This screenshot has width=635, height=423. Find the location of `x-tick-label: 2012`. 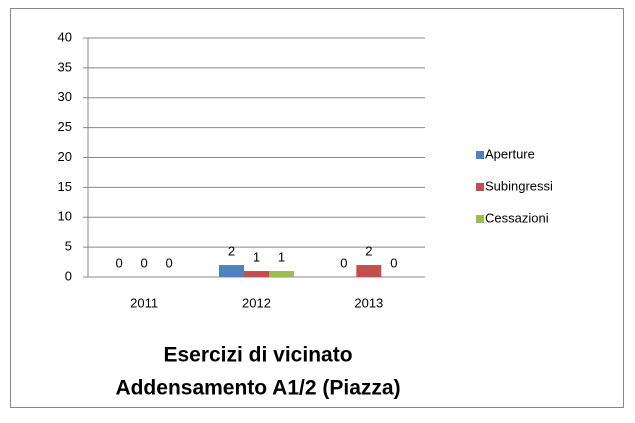

x-tick-label: 2012 is located at coordinates (256, 302).